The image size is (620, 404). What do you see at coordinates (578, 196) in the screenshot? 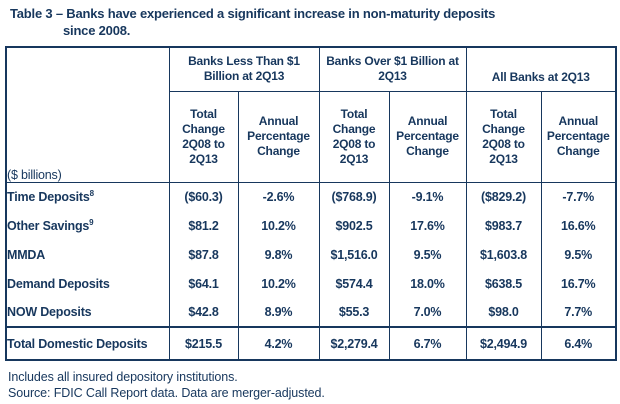
I see `cell-value: -7.7%` at bounding box center [578, 196].